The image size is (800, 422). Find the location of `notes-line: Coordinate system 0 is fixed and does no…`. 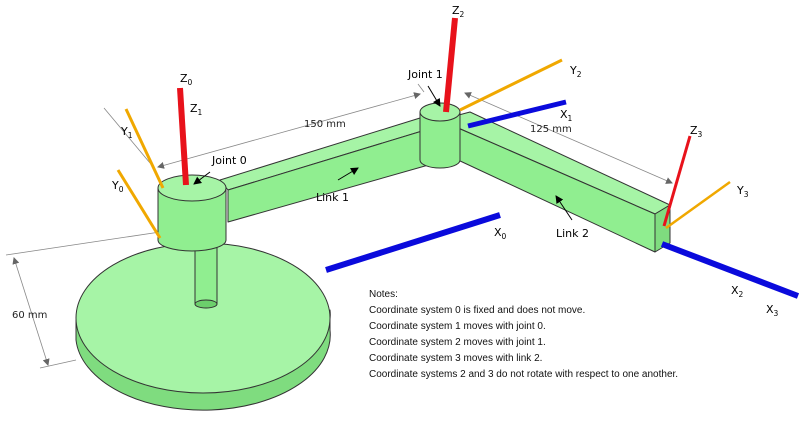

notes-line: Coordinate system 0 is fixed and does no… is located at coordinates (477, 310).